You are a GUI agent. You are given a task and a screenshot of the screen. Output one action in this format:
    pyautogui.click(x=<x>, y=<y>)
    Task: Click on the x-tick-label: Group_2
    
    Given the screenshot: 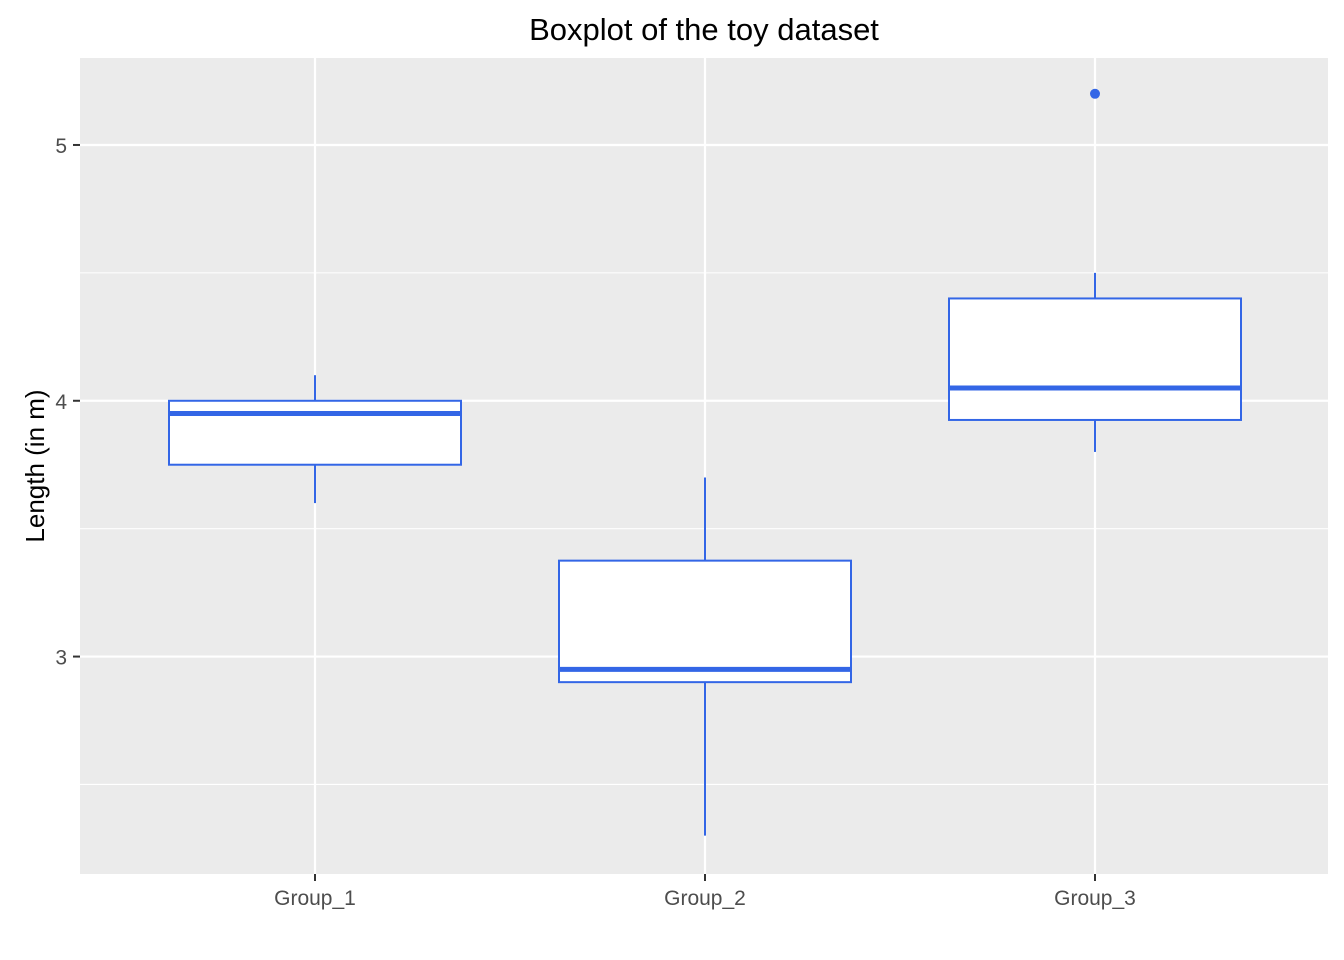 What is the action you would take?
    pyautogui.click(x=705, y=898)
    